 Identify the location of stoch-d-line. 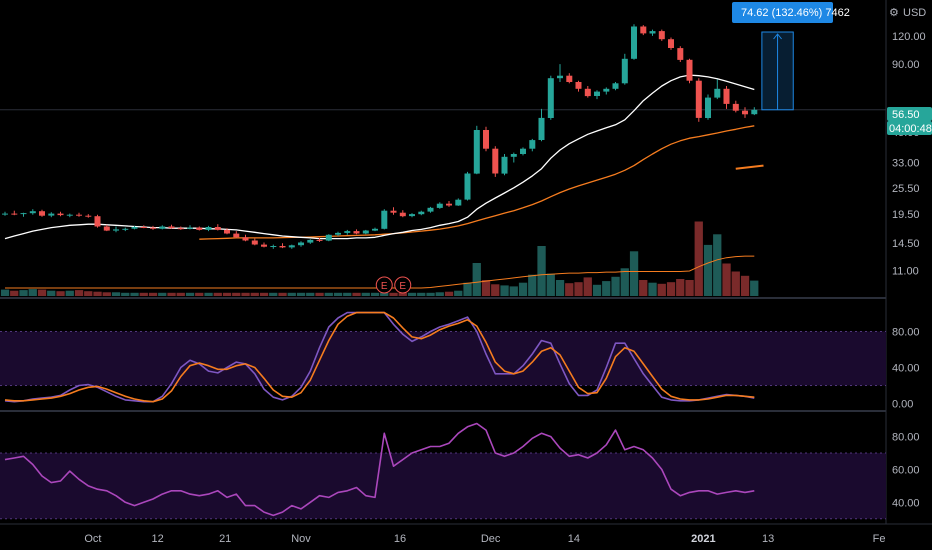
(379, 357).